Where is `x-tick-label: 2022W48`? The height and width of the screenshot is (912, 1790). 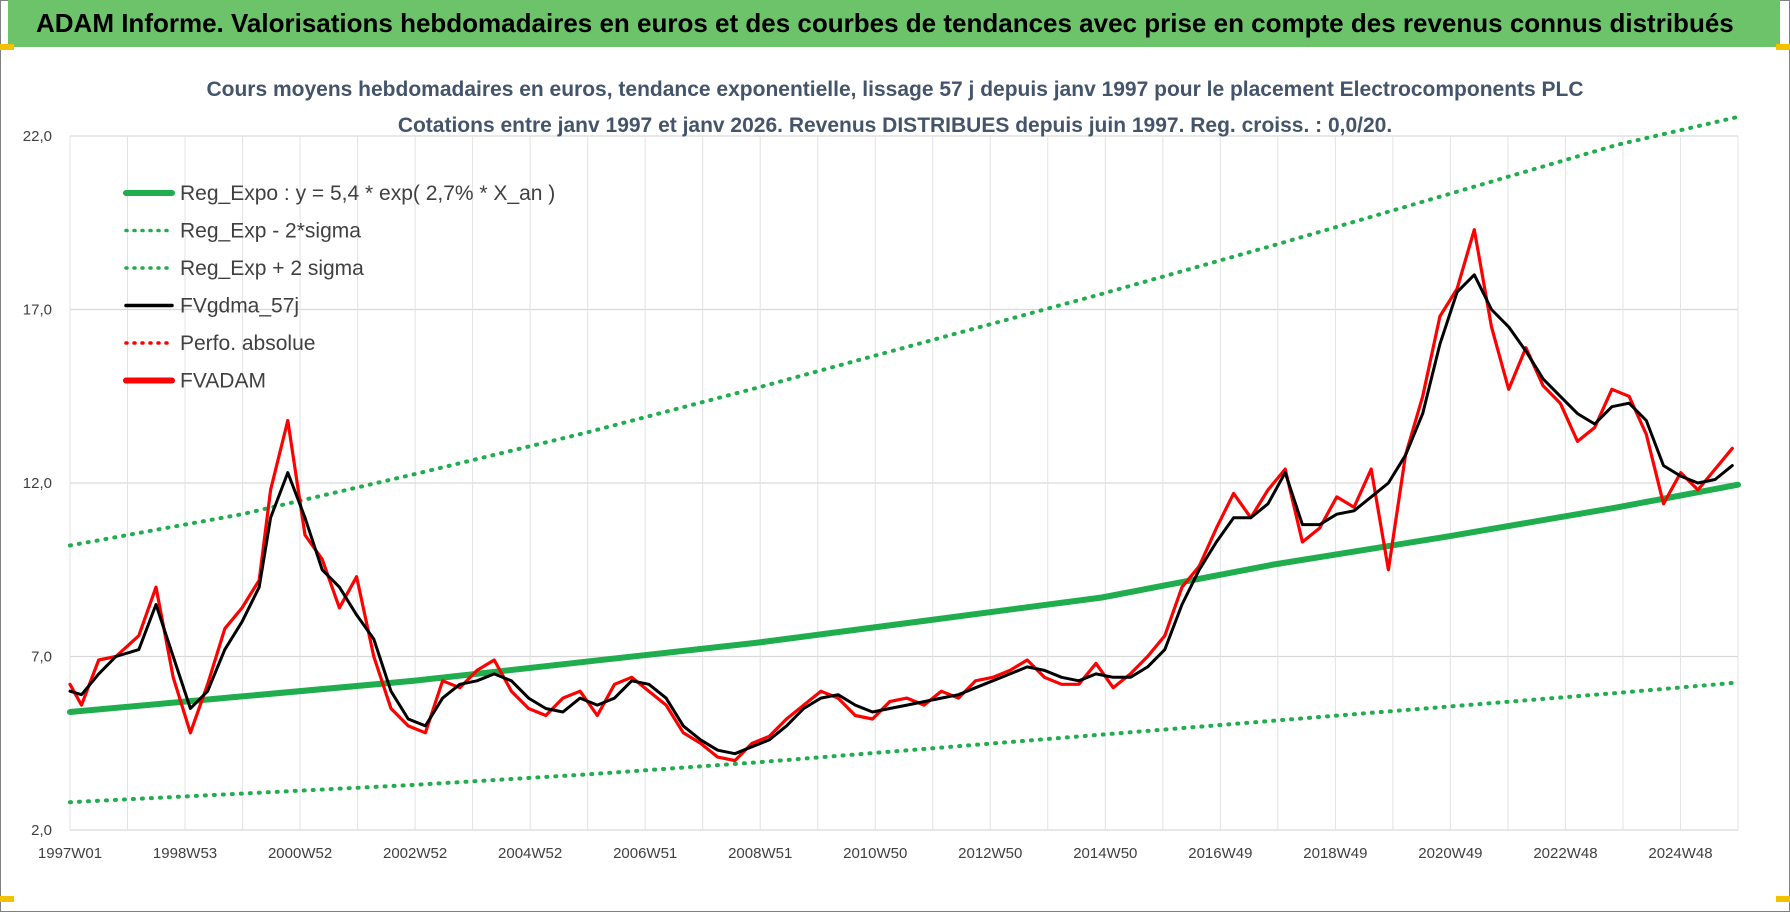
x-tick-label: 2022W48 is located at coordinates (1565, 853).